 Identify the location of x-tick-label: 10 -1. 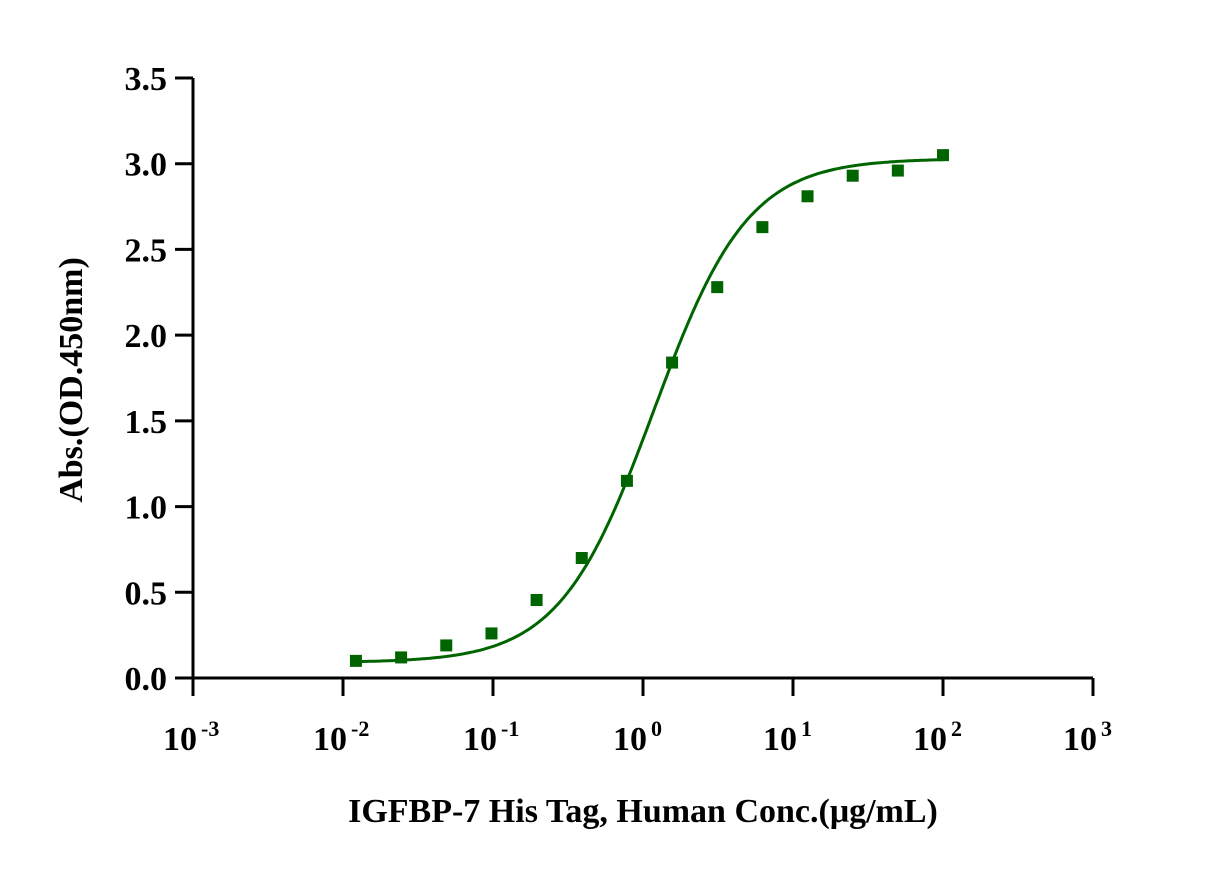
(491, 737).